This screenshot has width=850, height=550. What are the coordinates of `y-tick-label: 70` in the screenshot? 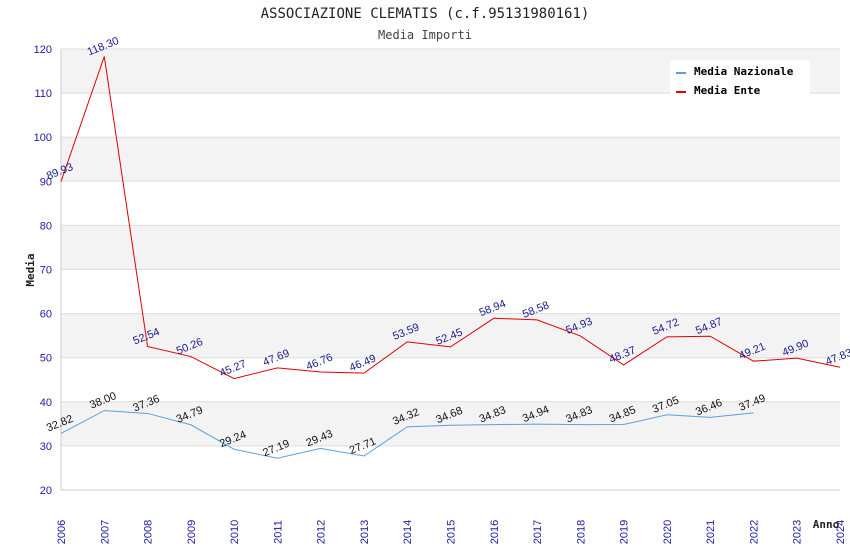 It's located at (46, 271).